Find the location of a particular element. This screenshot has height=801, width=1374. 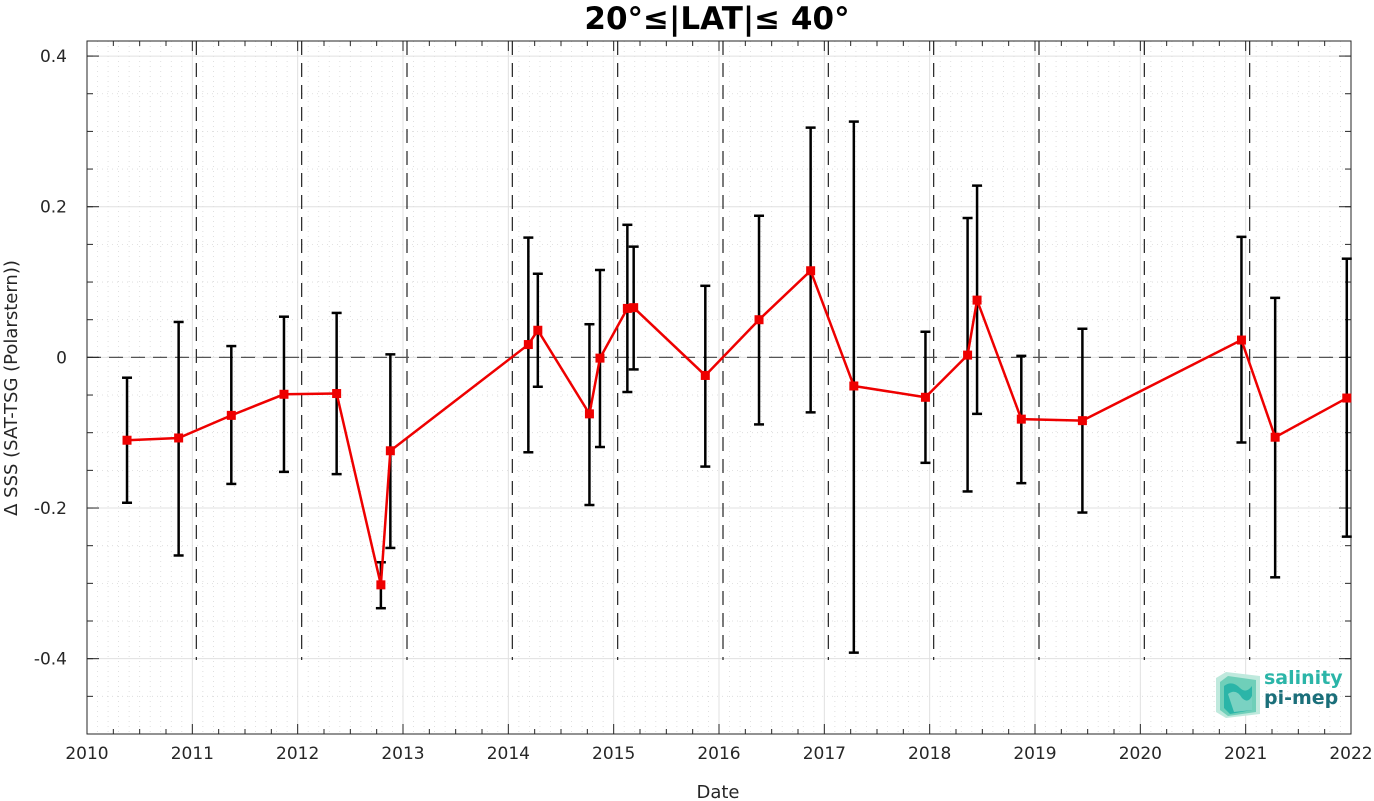

x-tick-label: 2020 is located at coordinates (1140, 754).